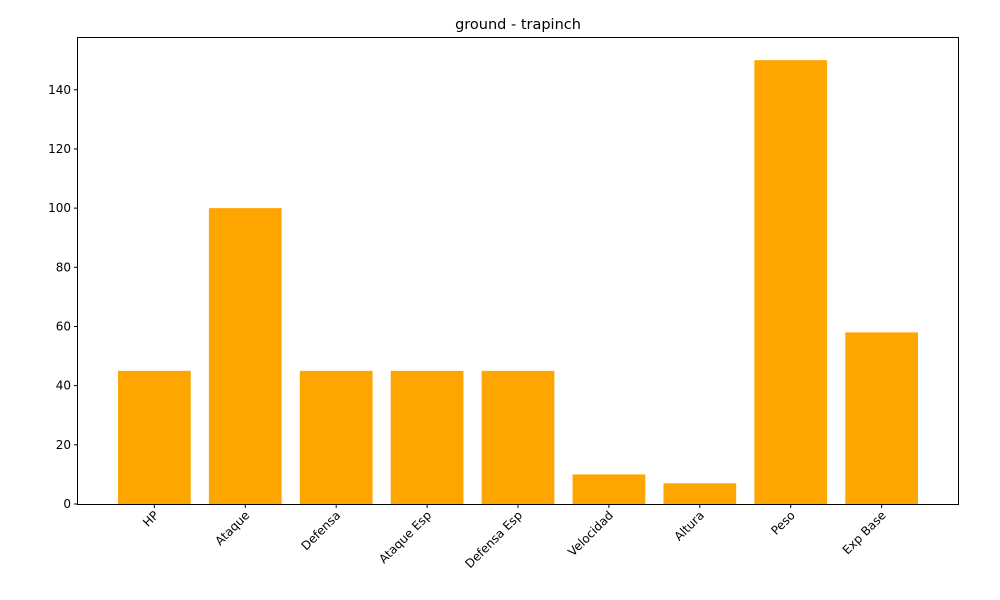 The width and height of the screenshot is (1000, 600). Describe the element at coordinates (63, 267) in the screenshot. I see `y-tick-label: 80` at that location.